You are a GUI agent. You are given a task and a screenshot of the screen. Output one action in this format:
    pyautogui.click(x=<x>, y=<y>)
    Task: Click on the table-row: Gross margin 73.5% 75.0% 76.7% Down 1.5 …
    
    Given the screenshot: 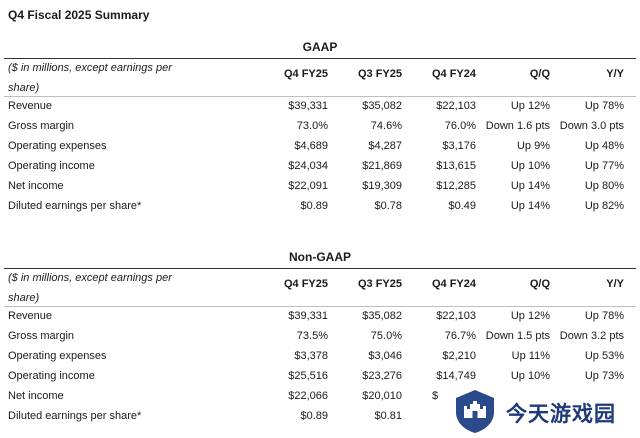 What is the action you would take?
    pyautogui.click(x=320, y=336)
    